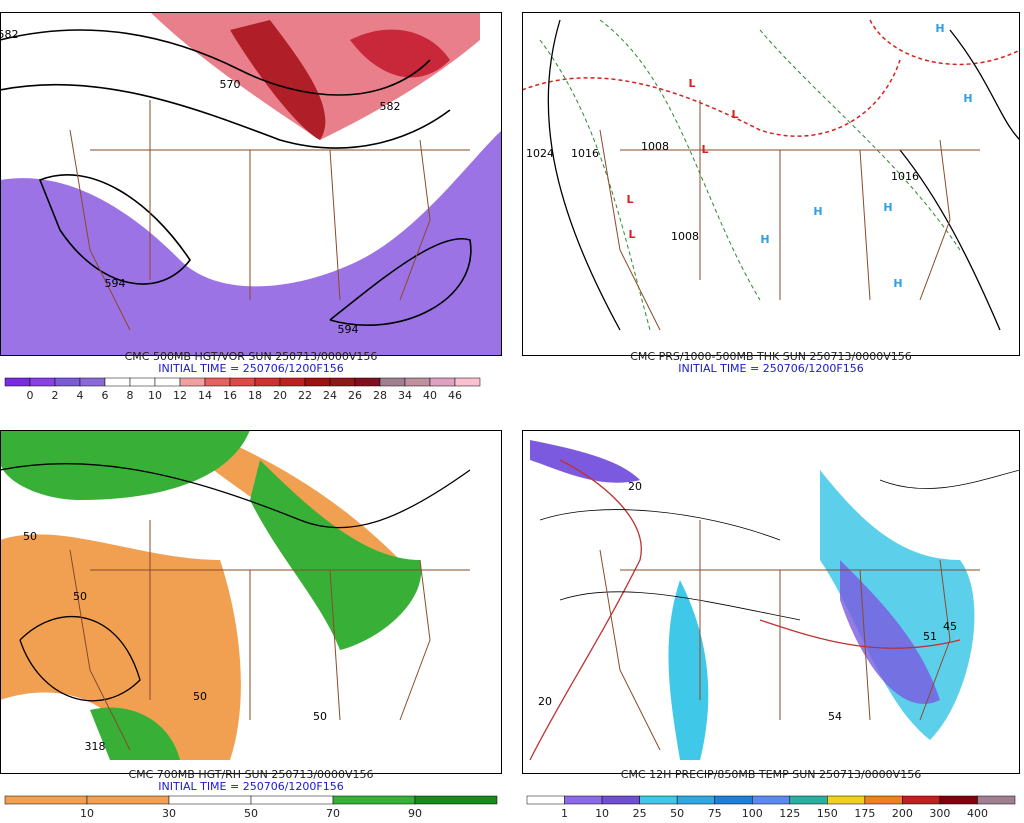 The width and height of the screenshot is (1024, 823). Describe the element at coordinates (230, 395) in the screenshot. I see `scale-label: 16` at that location.